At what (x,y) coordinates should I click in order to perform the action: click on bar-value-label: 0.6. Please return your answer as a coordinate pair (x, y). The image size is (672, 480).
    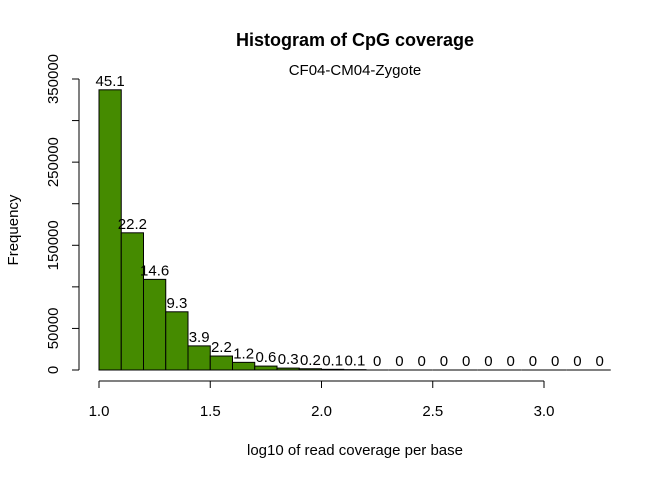
    Looking at the image, I should click on (265, 357).